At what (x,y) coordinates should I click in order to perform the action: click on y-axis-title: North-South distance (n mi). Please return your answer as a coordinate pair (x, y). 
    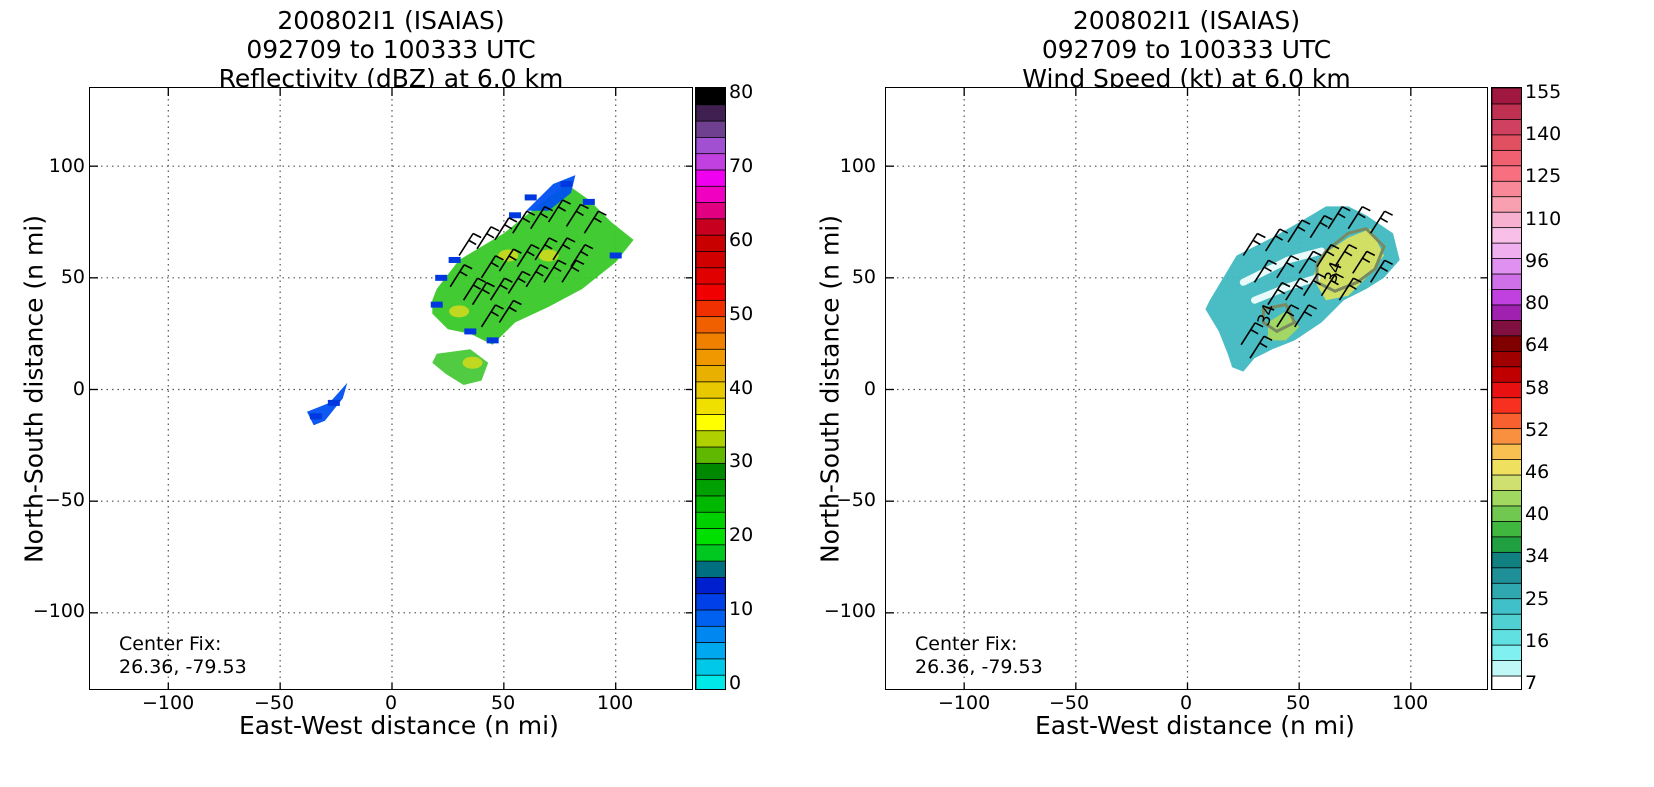
    Looking at the image, I should click on (830, 389).